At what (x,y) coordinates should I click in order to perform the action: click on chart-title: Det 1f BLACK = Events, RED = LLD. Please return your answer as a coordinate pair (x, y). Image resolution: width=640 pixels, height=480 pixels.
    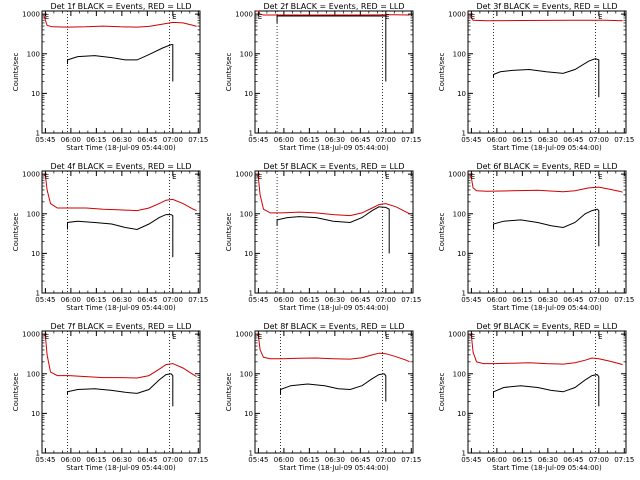
    Looking at the image, I should click on (120, 6).